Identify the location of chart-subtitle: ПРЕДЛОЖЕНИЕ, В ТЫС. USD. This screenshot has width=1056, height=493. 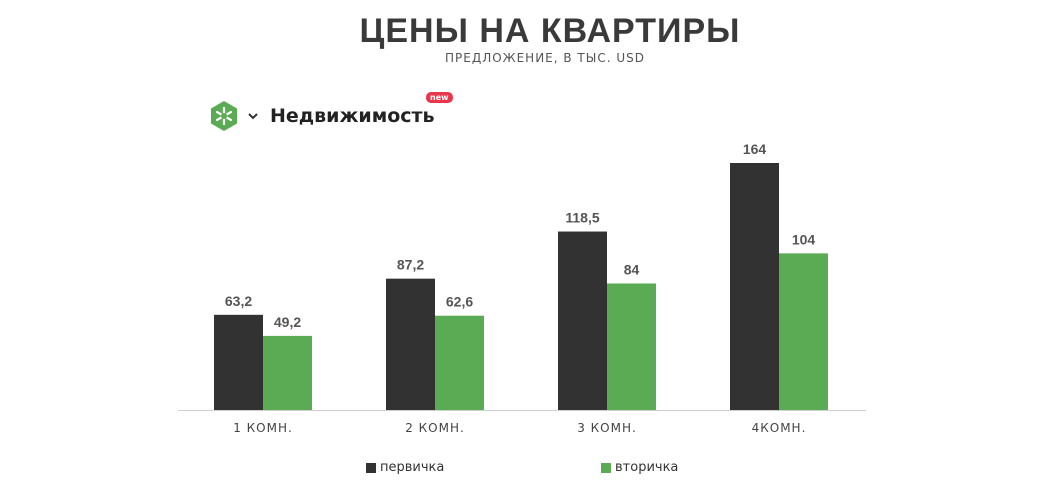
(545, 58).